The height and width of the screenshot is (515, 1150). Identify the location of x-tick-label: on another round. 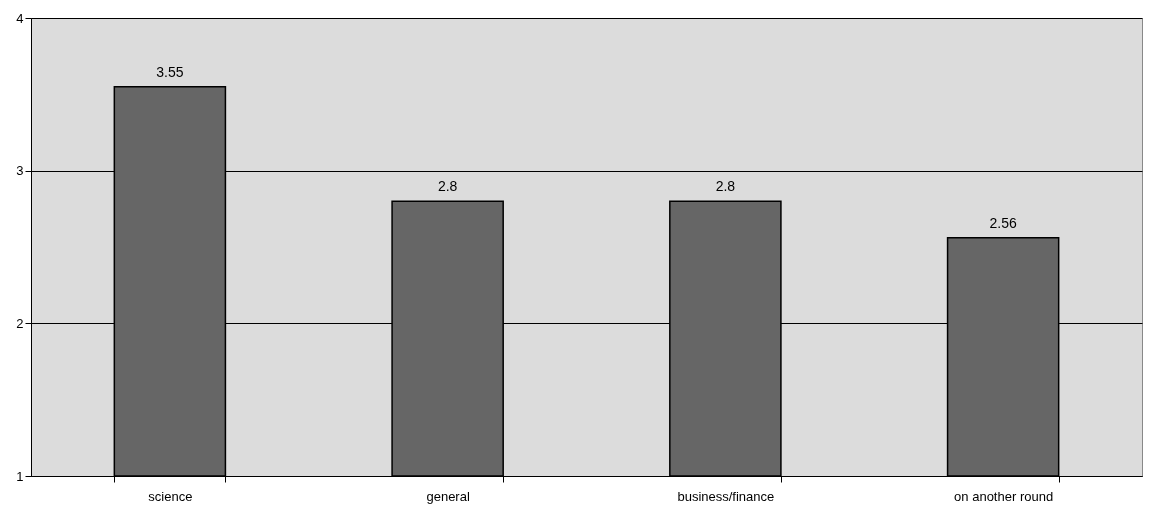
(1004, 496).